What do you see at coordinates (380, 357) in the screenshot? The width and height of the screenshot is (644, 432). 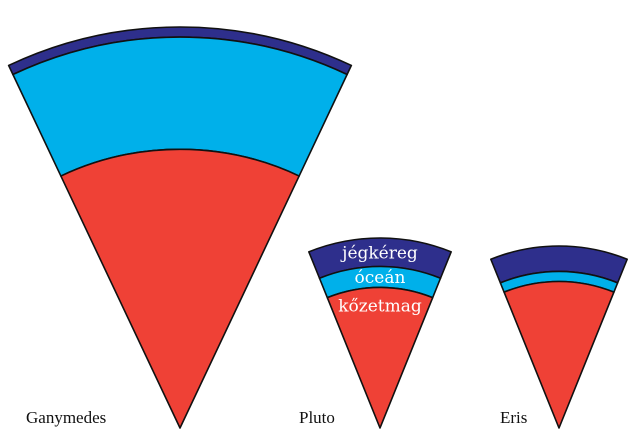 I see `pluto-rock-core-layer` at bounding box center [380, 357].